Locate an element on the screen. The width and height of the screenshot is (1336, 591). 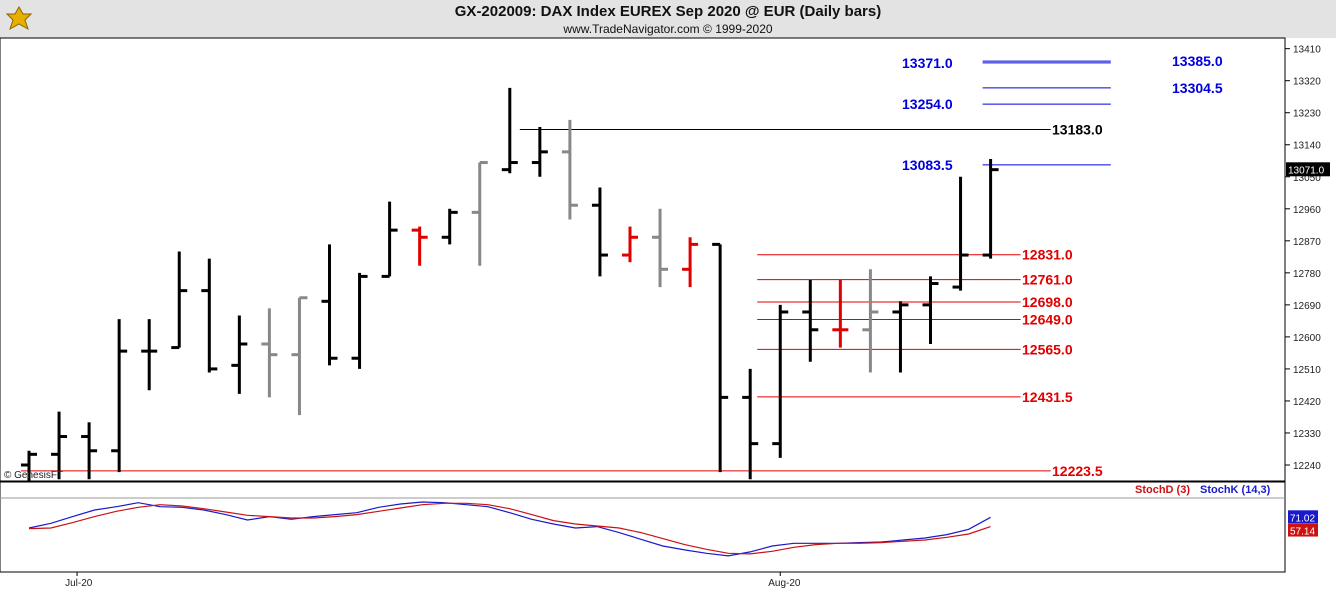
last-price-label: 13071.0 is located at coordinates (1306, 170).